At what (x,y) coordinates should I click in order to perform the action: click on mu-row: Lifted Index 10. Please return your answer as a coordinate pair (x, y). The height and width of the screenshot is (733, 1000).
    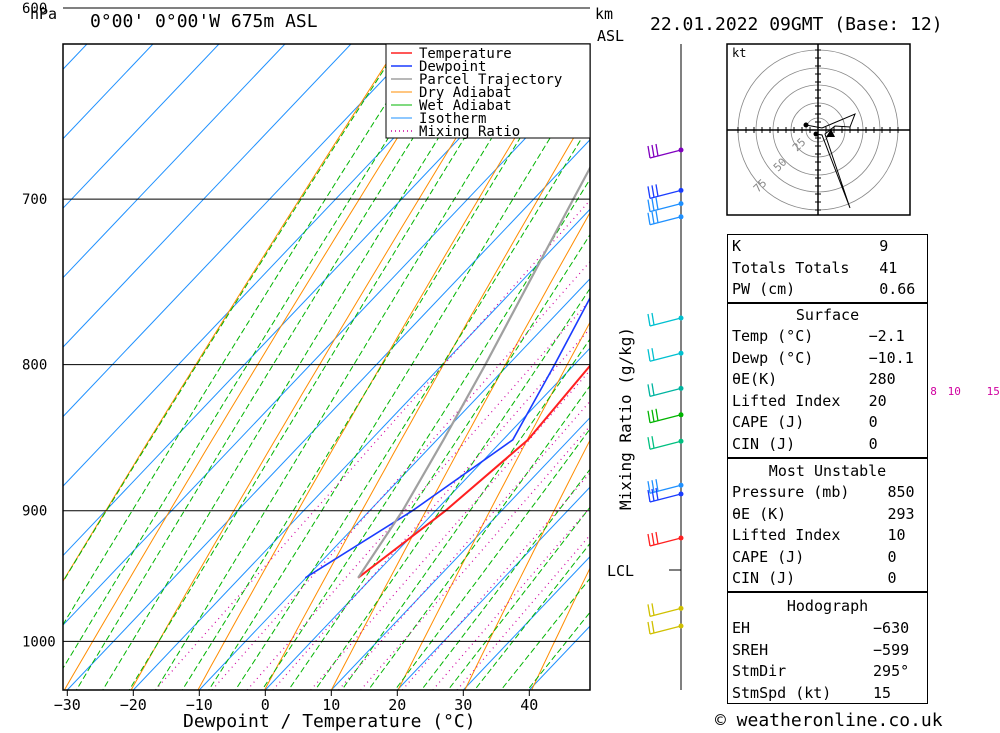
    Looking at the image, I should click on (819, 535).